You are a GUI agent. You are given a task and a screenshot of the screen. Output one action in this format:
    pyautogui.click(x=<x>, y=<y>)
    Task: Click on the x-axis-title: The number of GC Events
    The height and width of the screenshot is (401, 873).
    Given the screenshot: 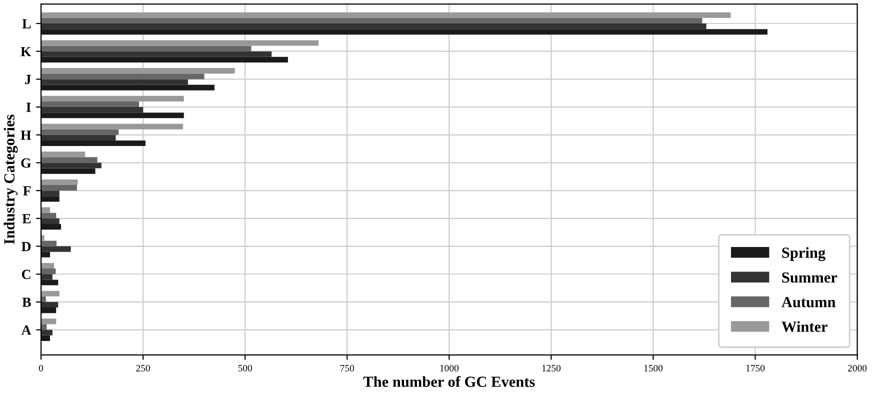 What is the action you would take?
    pyautogui.click(x=449, y=381)
    